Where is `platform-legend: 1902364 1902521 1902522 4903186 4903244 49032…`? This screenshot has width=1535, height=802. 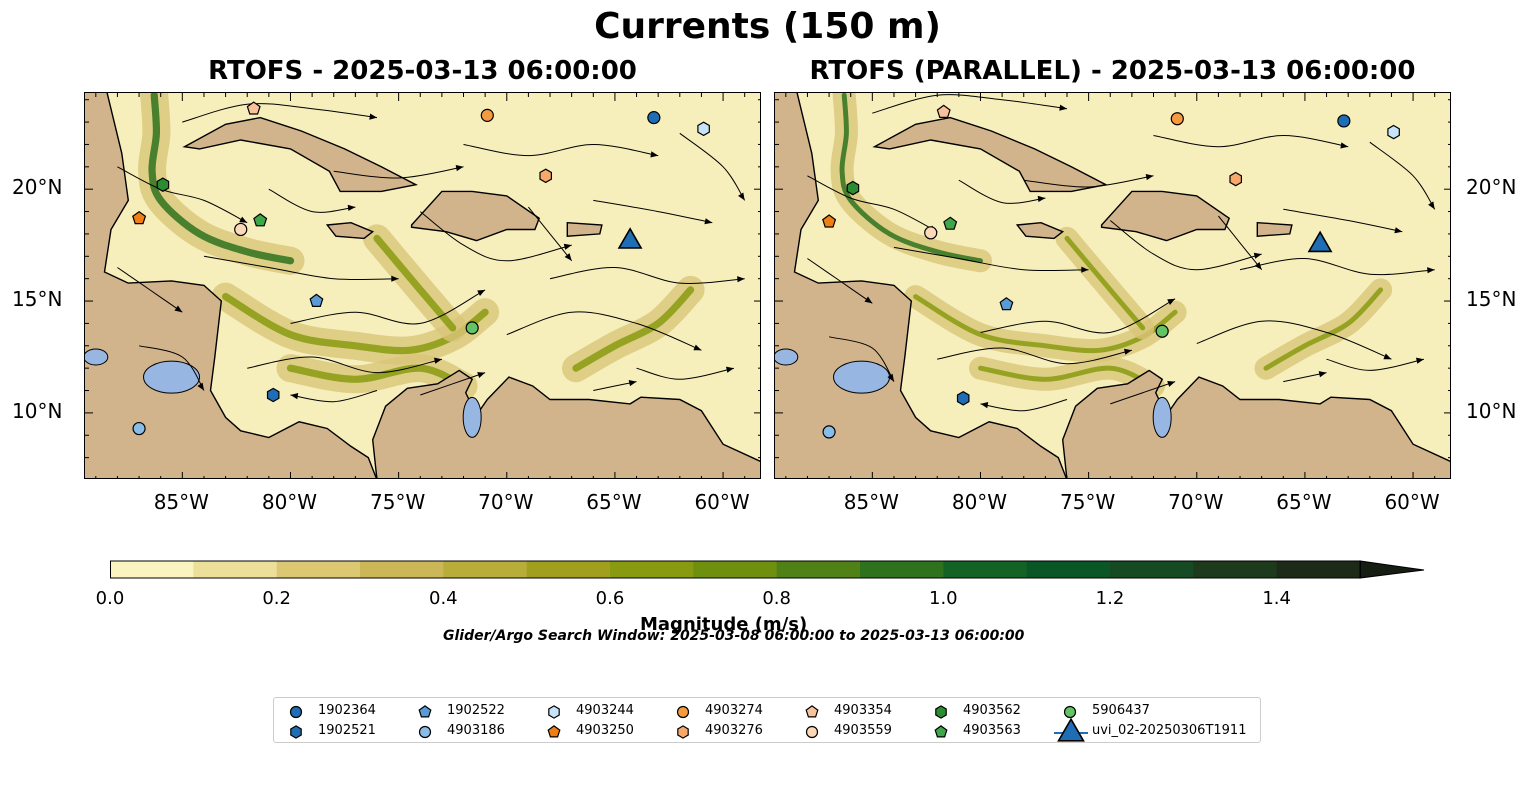
platform-legend: 1902364 1902521 1902522 4903186 4903244 49032… is located at coordinates (767, 720).